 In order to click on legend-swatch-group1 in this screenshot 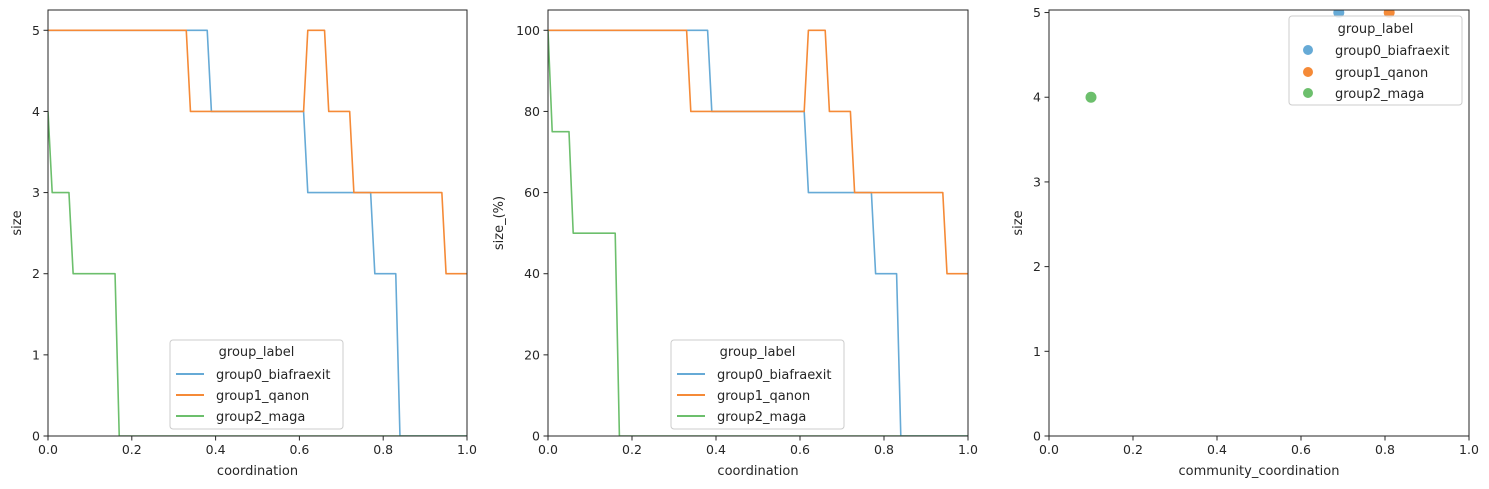, I will do `click(1308, 72)`.